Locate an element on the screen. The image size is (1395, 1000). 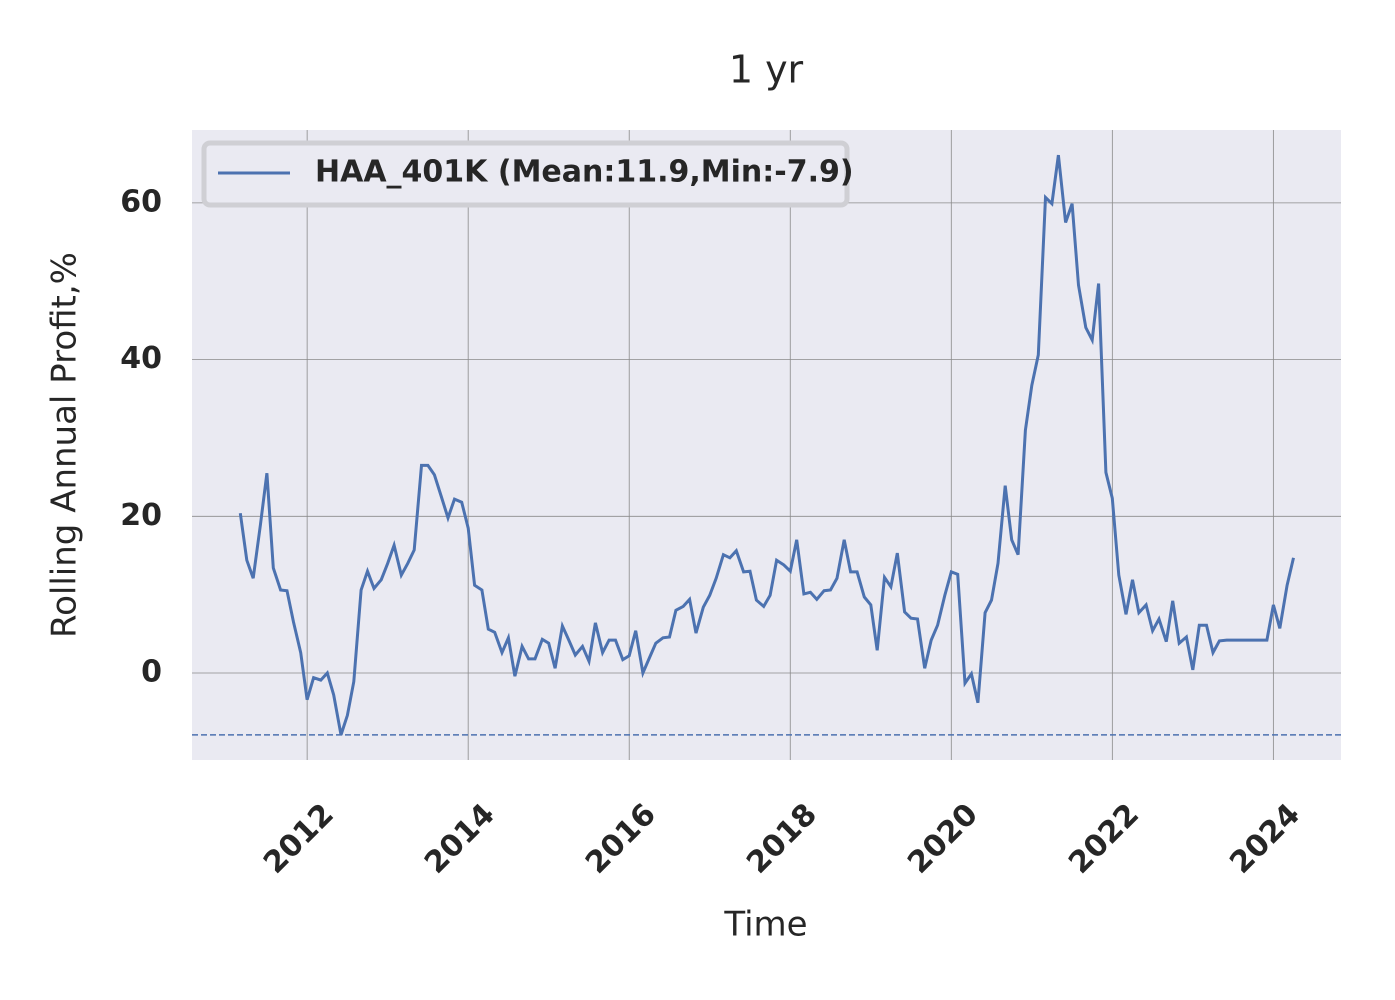
y-tick-label: 20 is located at coordinates (141, 515).